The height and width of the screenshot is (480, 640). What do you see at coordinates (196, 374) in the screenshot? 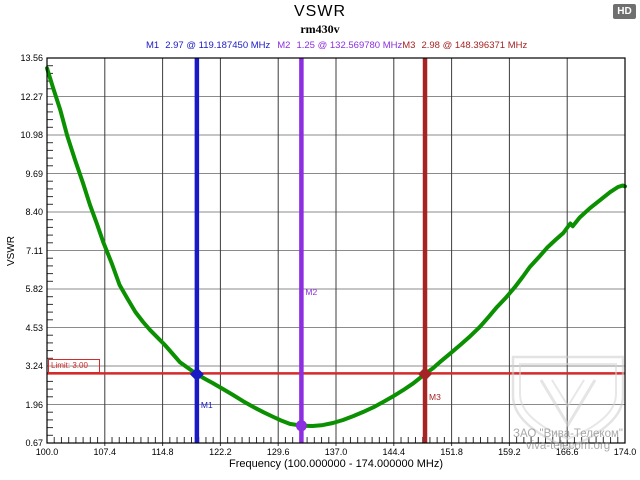
I see `marker-symbol-m1` at bounding box center [196, 374].